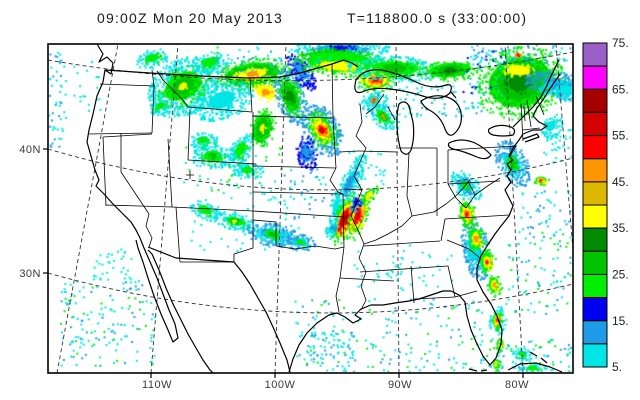 This screenshot has width=640, height=400. What do you see at coordinates (620, 136) in the screenshot?
I see `colorbar-label: 55.` at bounding box center [620, 136].